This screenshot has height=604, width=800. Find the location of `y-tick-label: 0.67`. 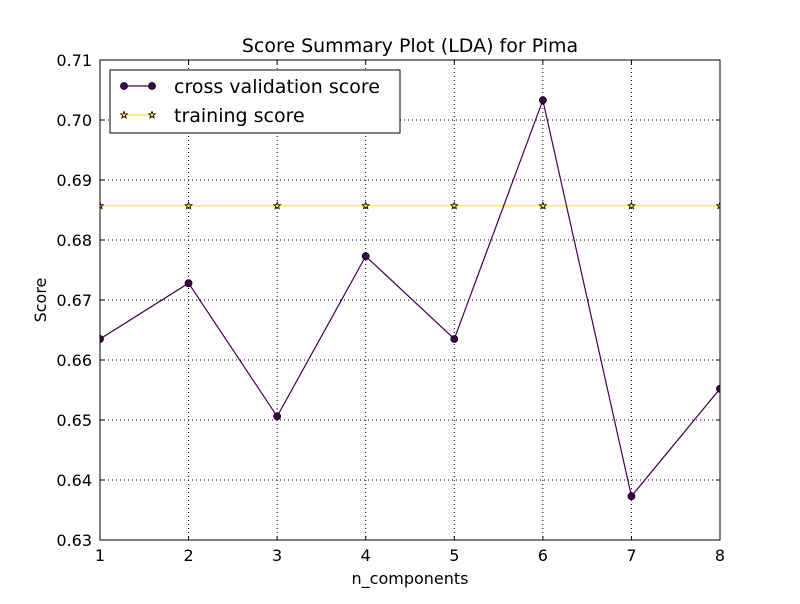

y-tick-label: 0.67 is located at coordinates (74, 300).